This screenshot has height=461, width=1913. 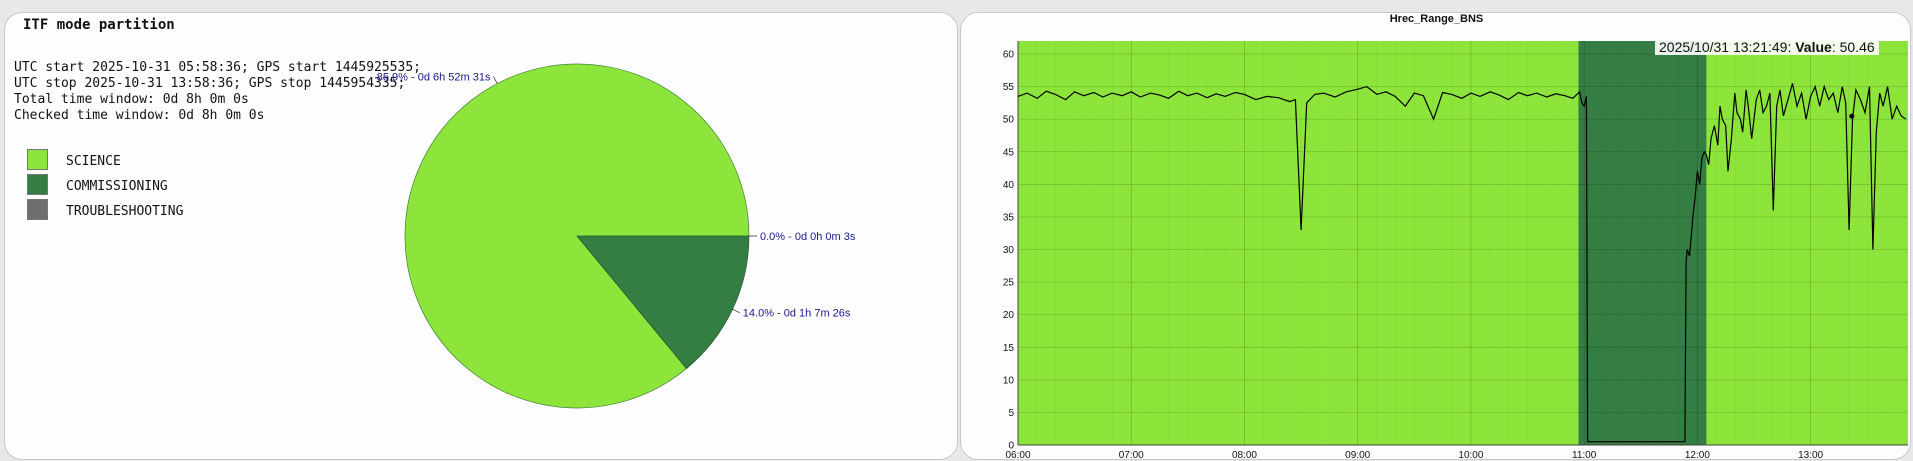 What do you see at coordinates (434, 78) in the screenshot?
I see `pie-label-science: 85.9% - 0d 6h 52m 31s` at bounding box center [434, 78].